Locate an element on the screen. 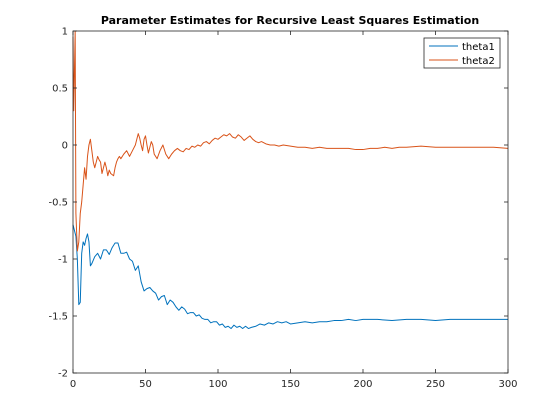  legend-box is located at coordinates (462, 53).